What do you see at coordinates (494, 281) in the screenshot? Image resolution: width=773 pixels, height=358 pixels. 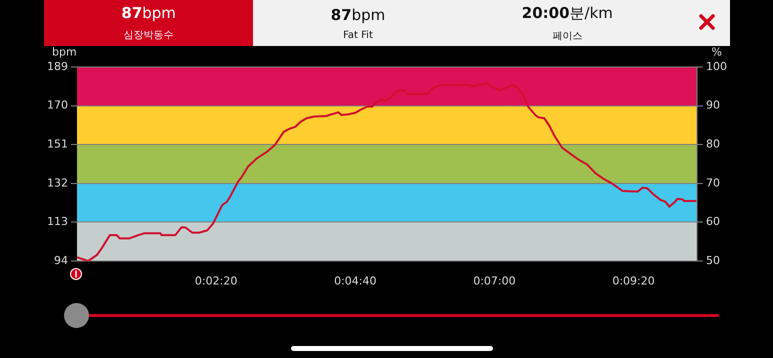 I see `x-tick-label: 0:07:00` at bounding box center [494, 281].